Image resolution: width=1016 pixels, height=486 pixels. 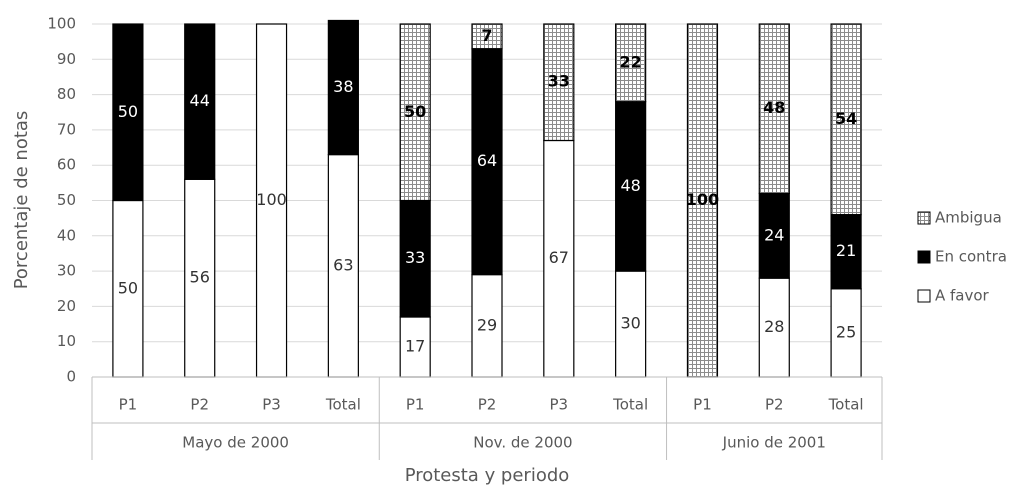 I want to click on y-tick-label: 40, so click(x=66, y=235).